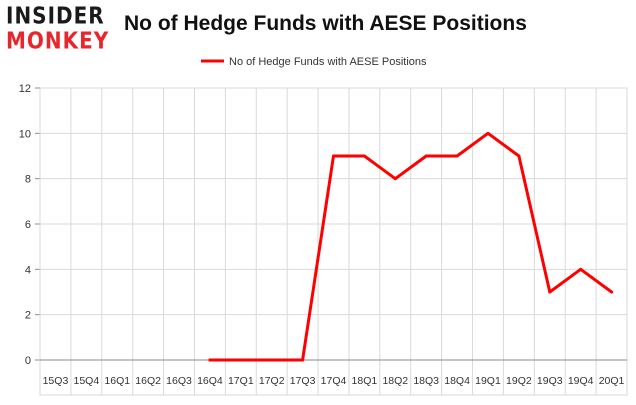  What do you see at coordinates (581, 381) in the screenshot?
I see `x-tick-label: 19Q4` at bounding box center [581, 381].